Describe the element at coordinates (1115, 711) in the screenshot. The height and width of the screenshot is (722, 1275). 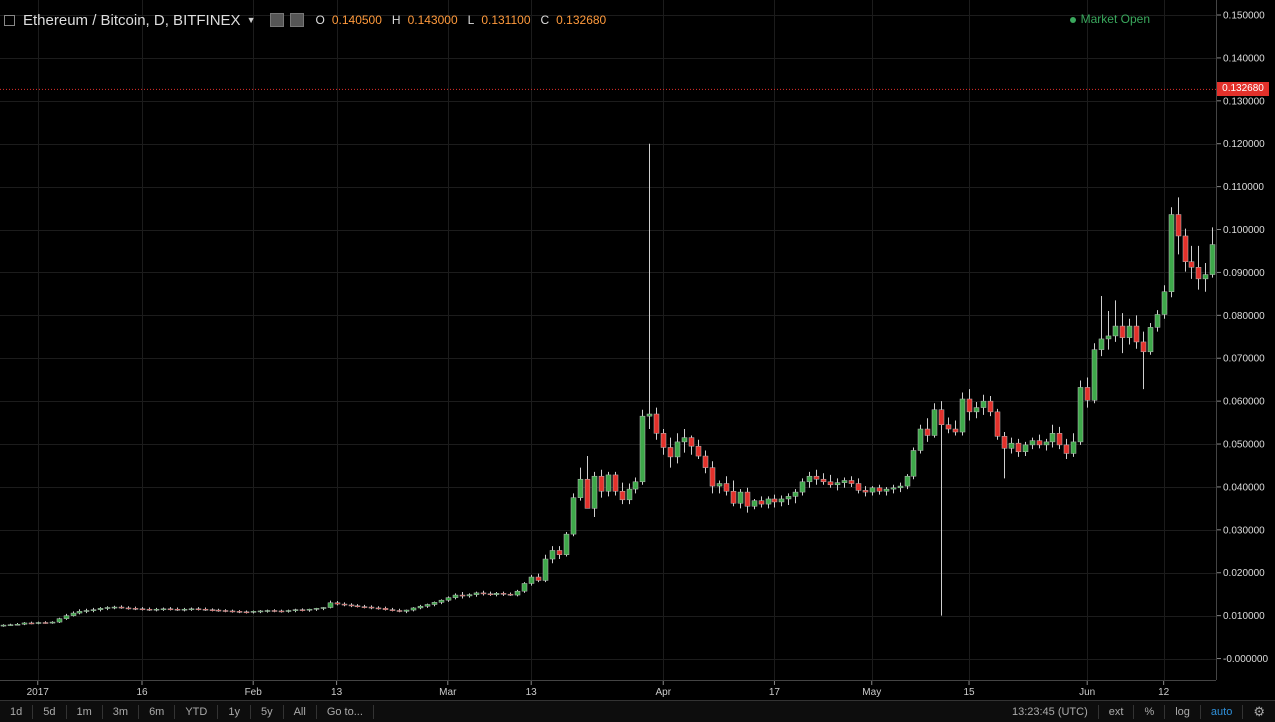
I see `ext-toggle: ext` at that location.